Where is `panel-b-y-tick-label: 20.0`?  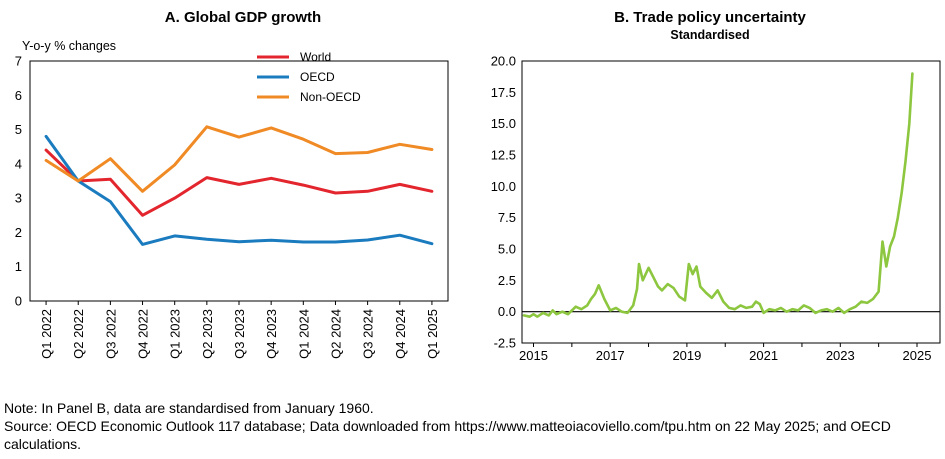 panel-b-y-tick-label: 20.0 is located at coordinates (503, 61).